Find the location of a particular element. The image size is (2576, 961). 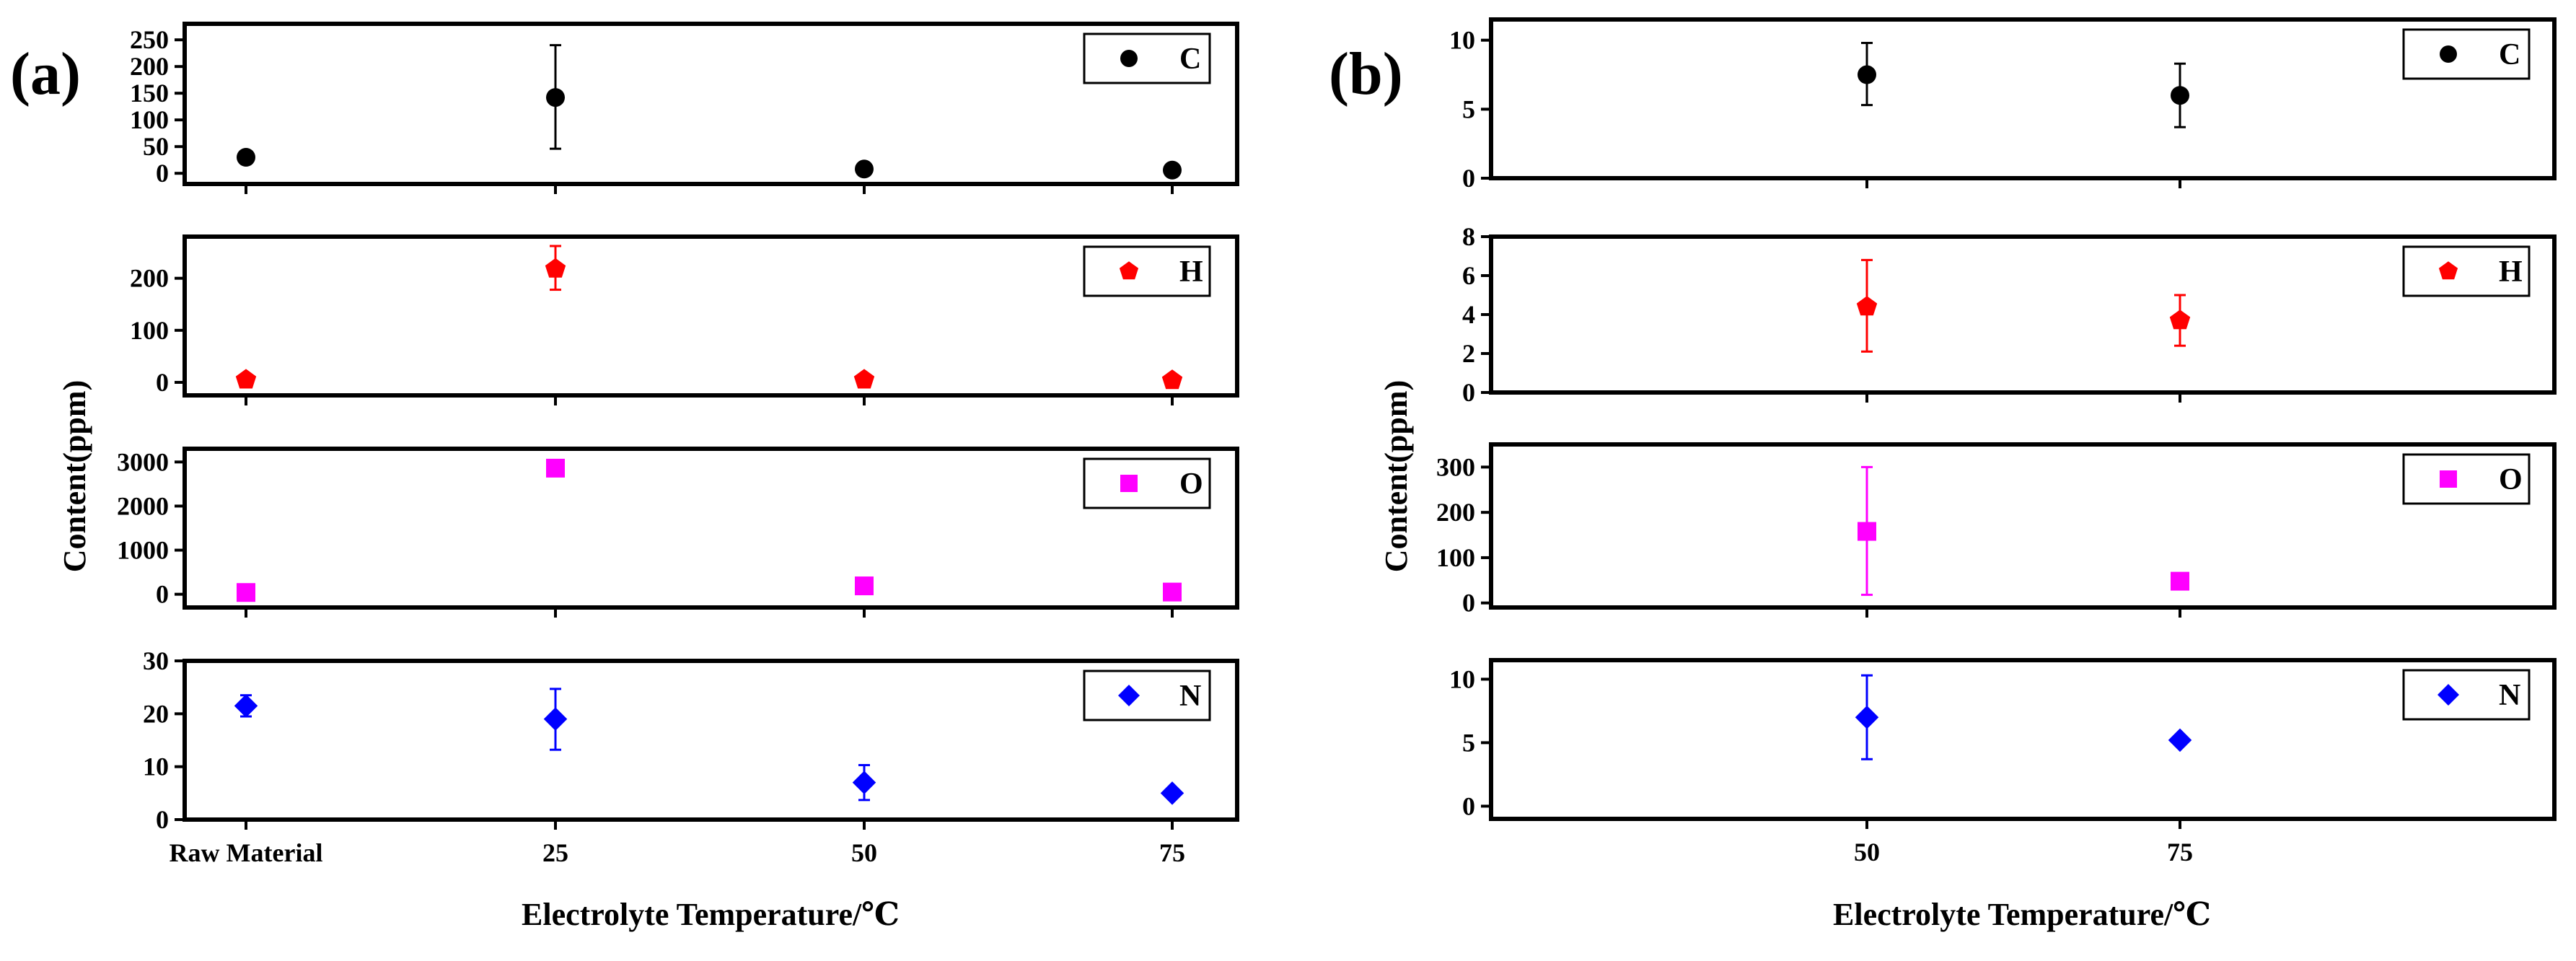

panel-a-xtick-label: 50 is located at coordinates (864, 852).